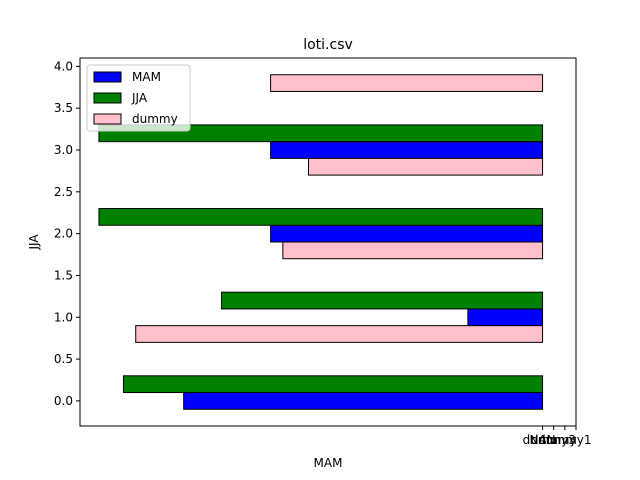 The width and height of the screenshot is (640, 480). What do you see at coordinates (63, 108) in the screenshot?
I see `y-tick-label-7: 3.5` at bounding box center [63, 108].